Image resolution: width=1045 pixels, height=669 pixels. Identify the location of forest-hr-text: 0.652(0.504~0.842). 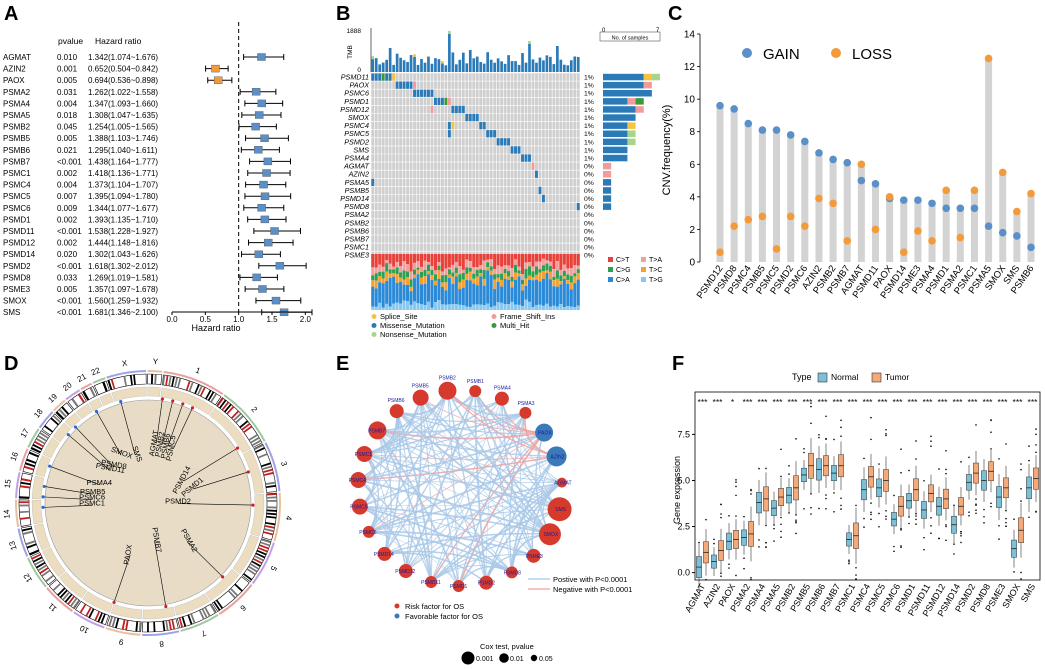
(123, 69).